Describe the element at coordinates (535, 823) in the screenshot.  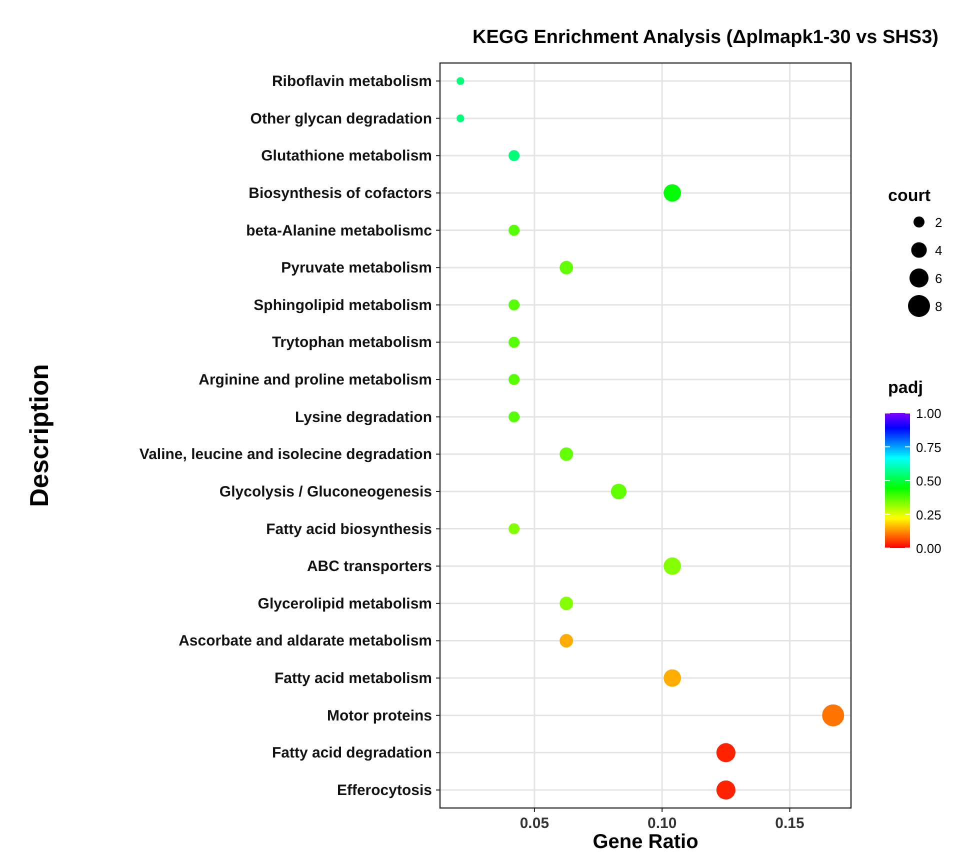
I see `x-tick-label: 0.05` at that location.